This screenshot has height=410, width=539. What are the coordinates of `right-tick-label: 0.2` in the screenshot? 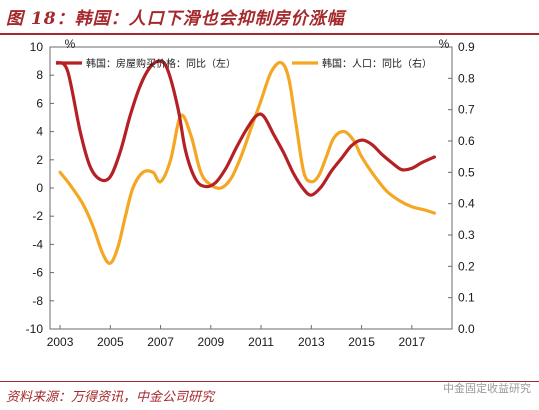 It's located at (466, 266).